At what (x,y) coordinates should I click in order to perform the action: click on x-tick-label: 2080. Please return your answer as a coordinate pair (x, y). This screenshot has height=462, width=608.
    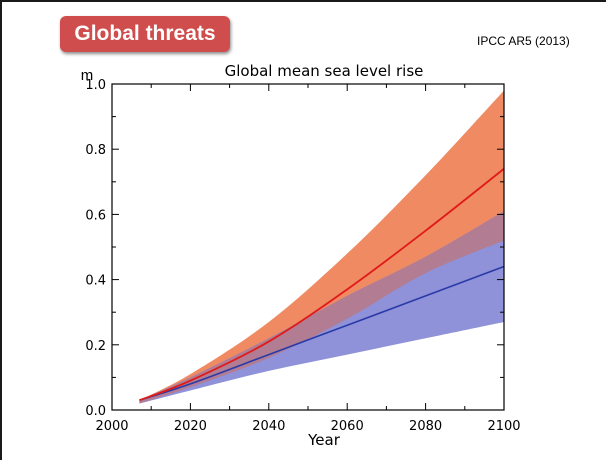
    Looking at the image, I should click on (425, 426).